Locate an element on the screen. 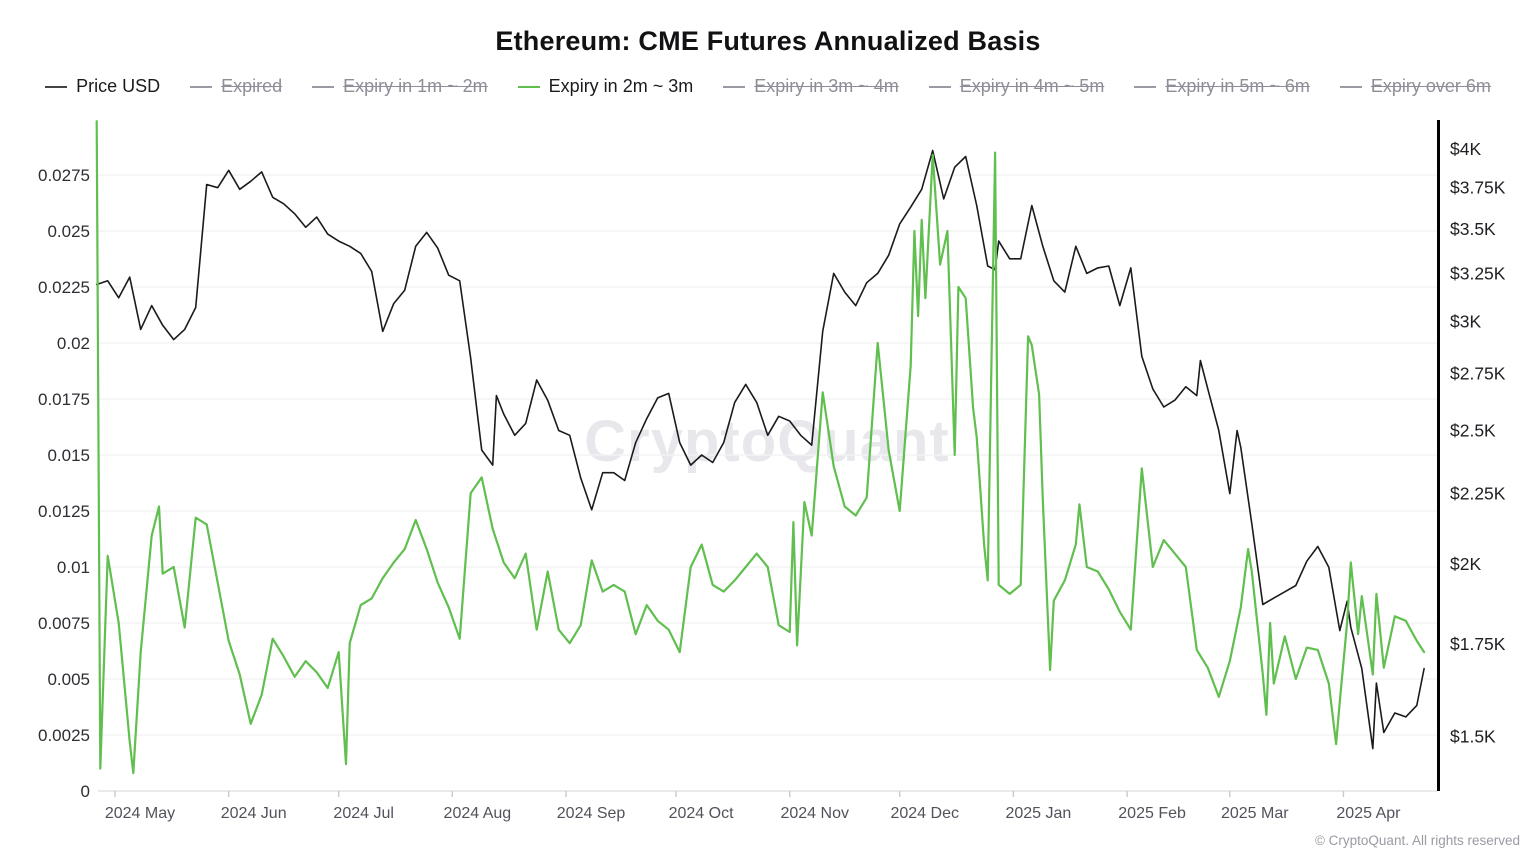 Image resolution: width=1536 pixels, height=864 pixels. left-axis-tick-label: 0.015 is located at coordinates (68, 455).